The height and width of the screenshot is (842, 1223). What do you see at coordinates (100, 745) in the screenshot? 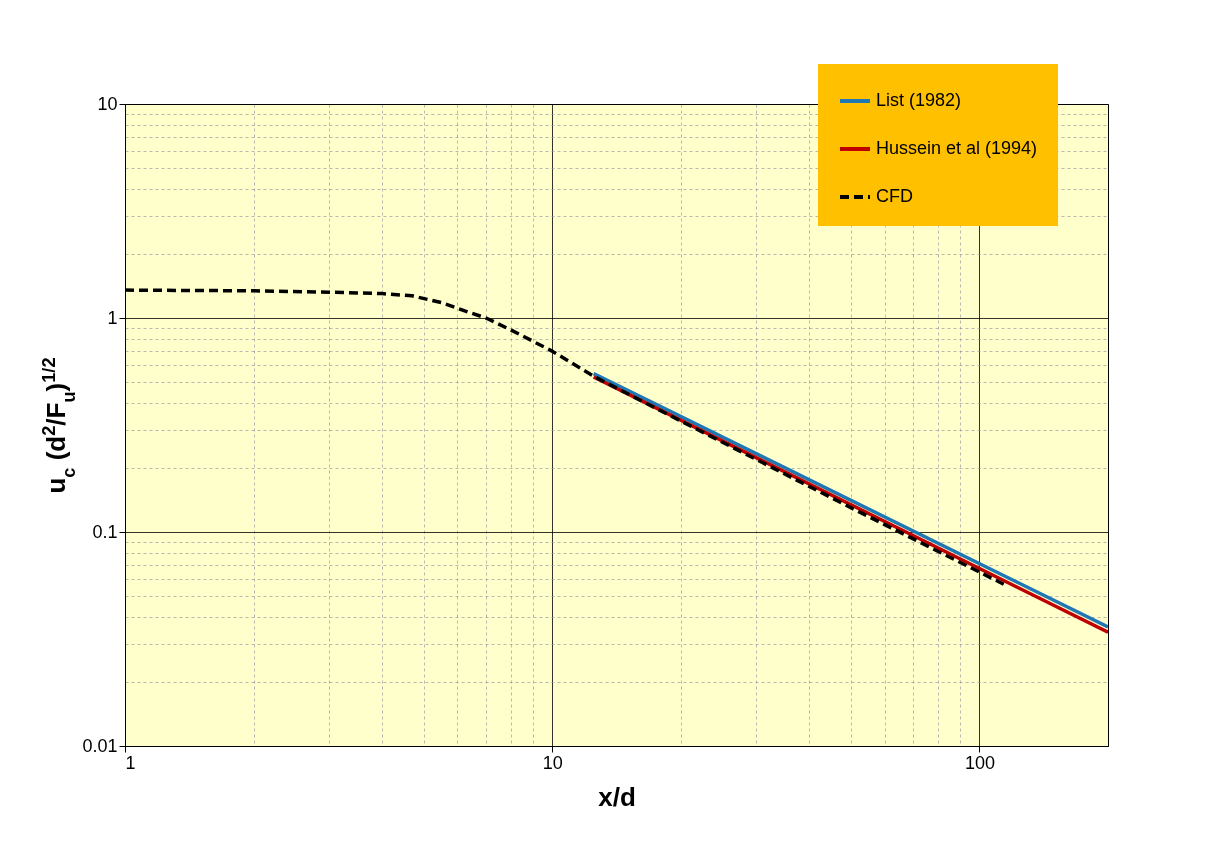
I see `y-tick-label: 0.01` at bounding box center [100, 745].